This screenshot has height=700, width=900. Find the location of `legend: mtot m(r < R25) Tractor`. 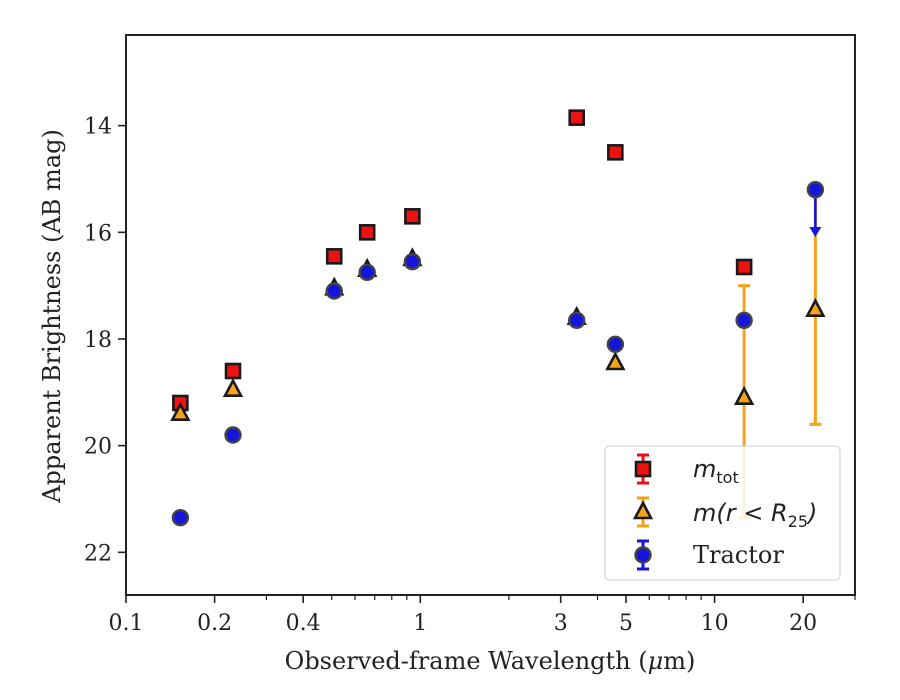

legend: mtot m(r < R25) Tractor is located at coordinates (722, 513).